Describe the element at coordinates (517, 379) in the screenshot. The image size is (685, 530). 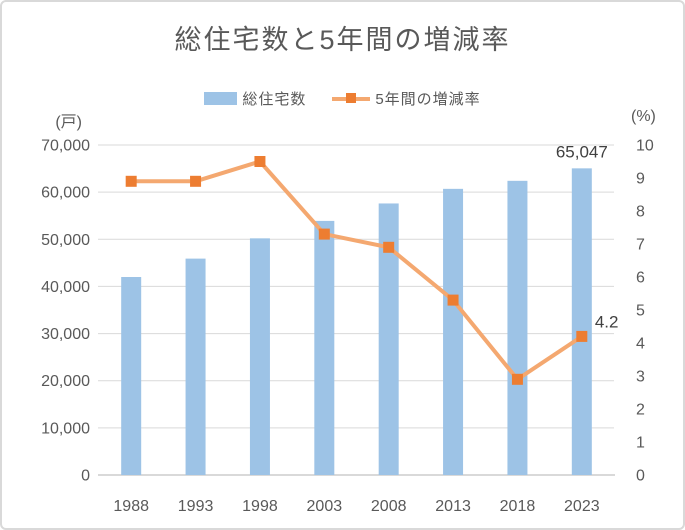
I see `rate-marker-2018` at that location.